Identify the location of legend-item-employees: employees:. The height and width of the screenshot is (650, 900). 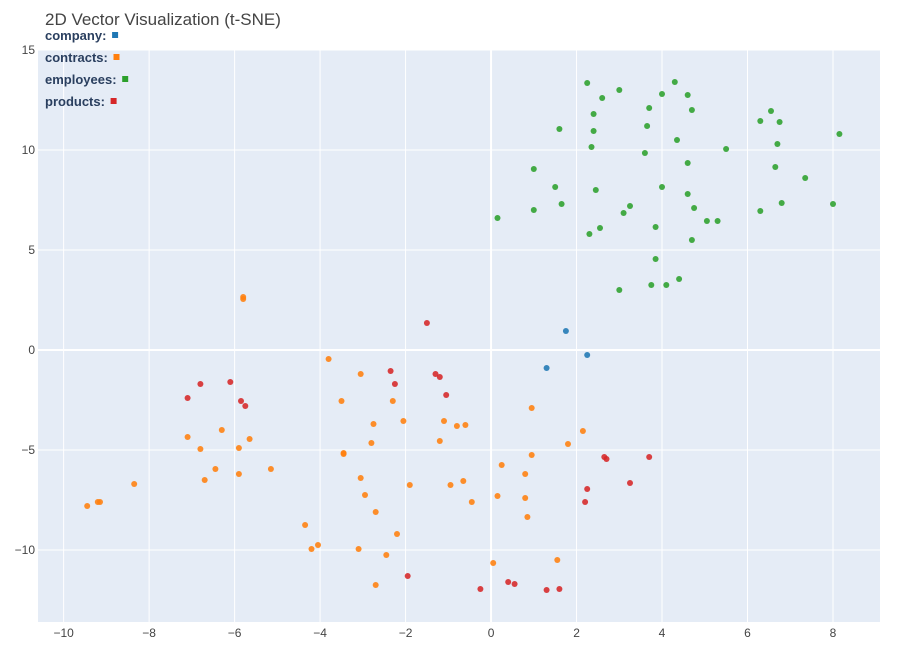
(87, 79).